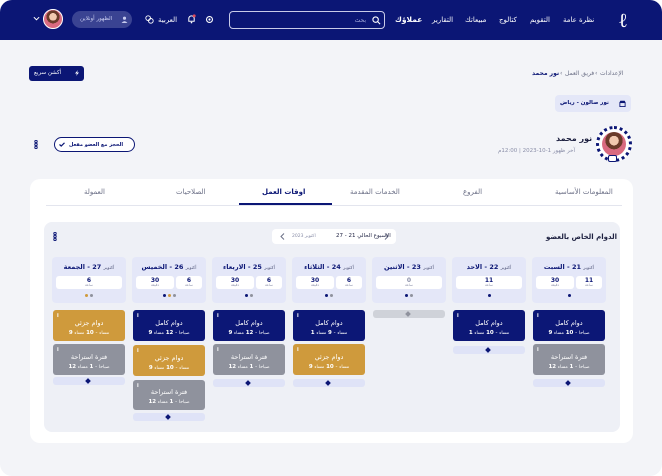 This screenshot has height=476, width=662. I want to click on next-week-icon, so click(386, 236).